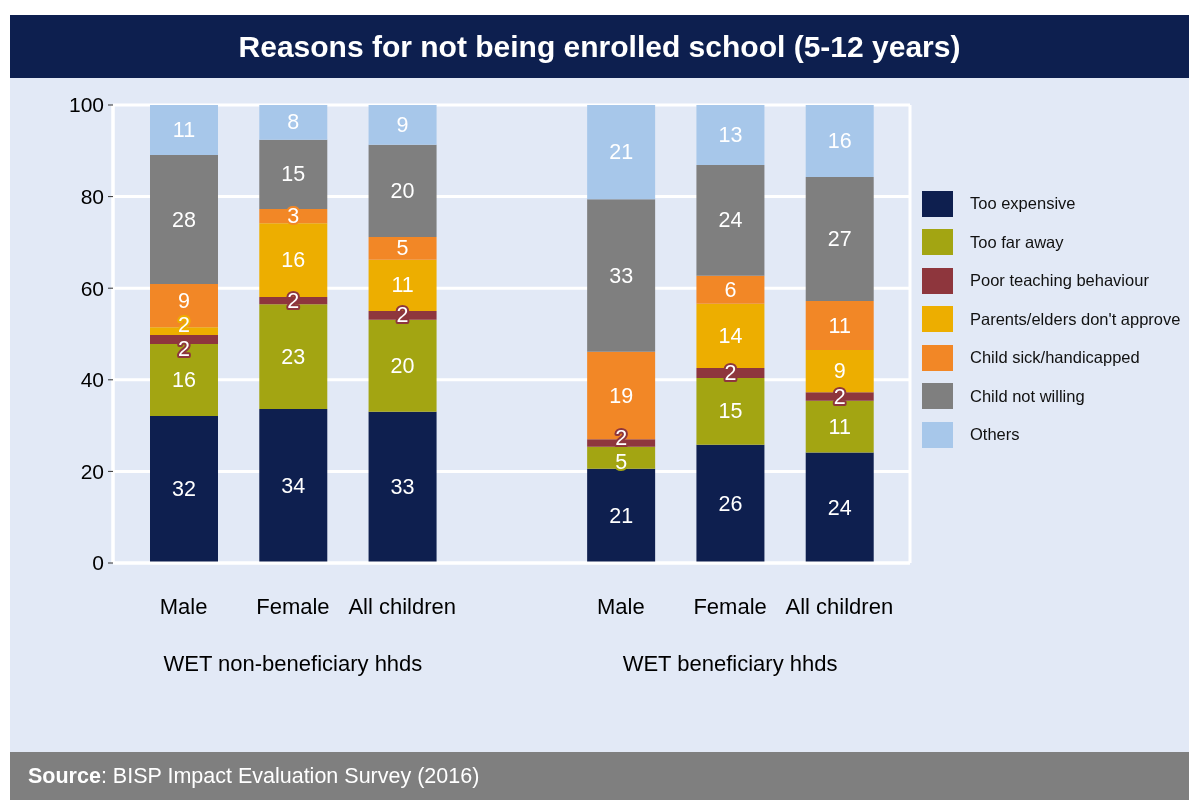 This screenshot has height=800, width=1189. I want to click on data-label: 8, so click(293, 122).